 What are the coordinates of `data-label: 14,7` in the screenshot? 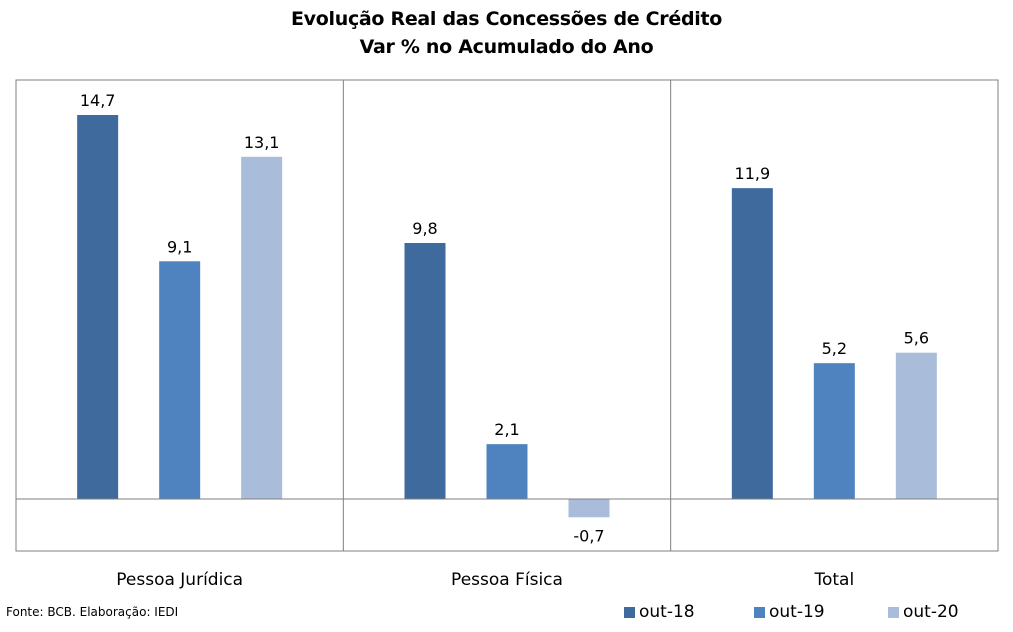 It's located at (98, 100).